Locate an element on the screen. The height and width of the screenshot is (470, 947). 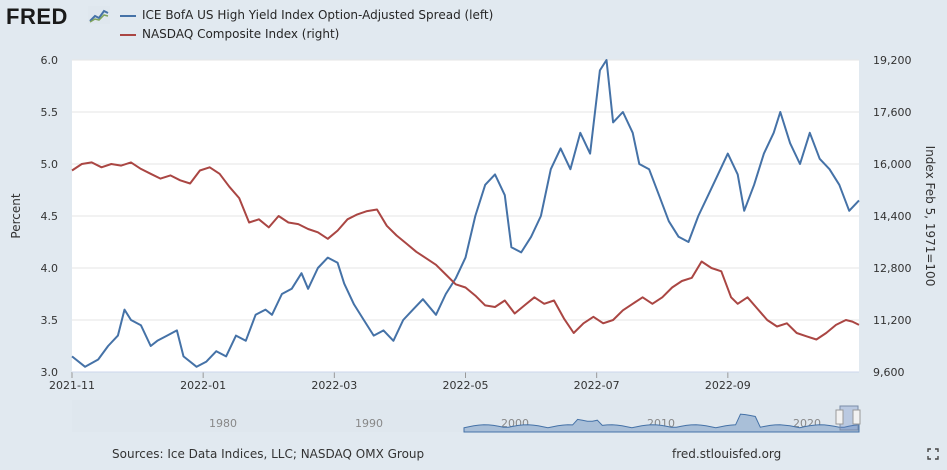
navigator-handle-left is located at coordinates (839, 417).